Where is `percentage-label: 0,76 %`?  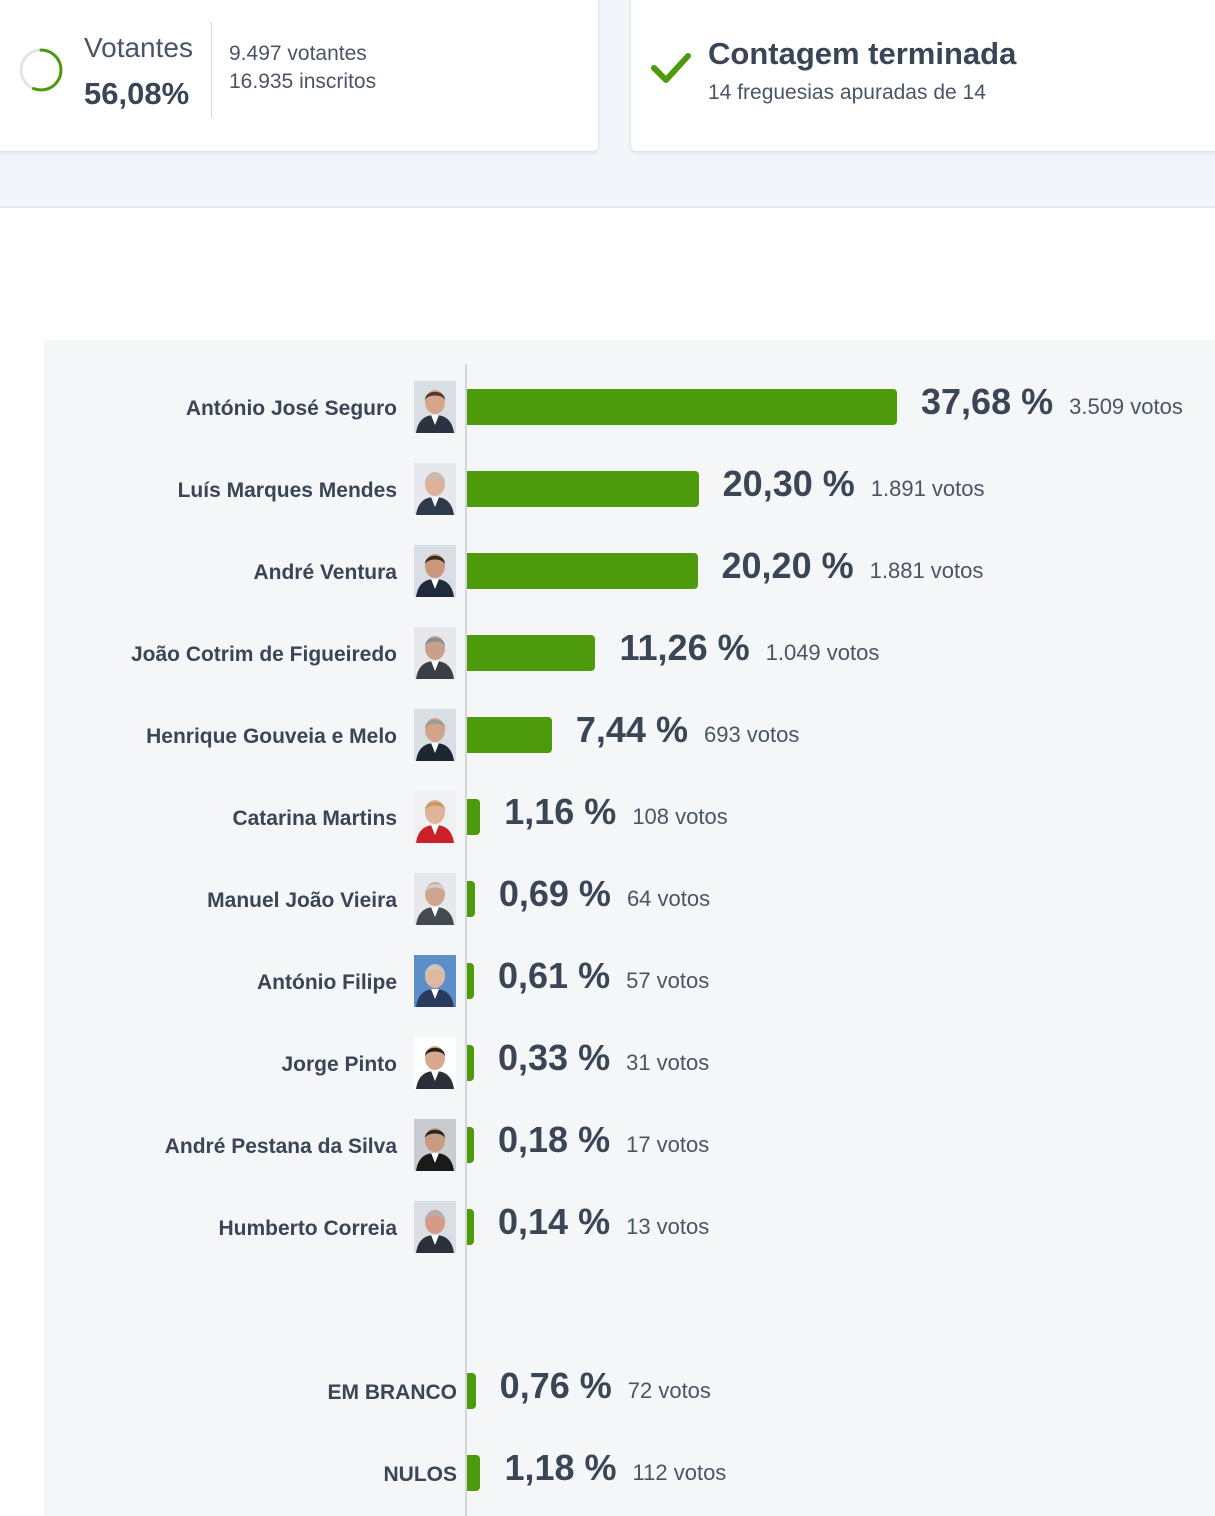 percentage-label: 0,76 % is located at coordinates (555, 1385).